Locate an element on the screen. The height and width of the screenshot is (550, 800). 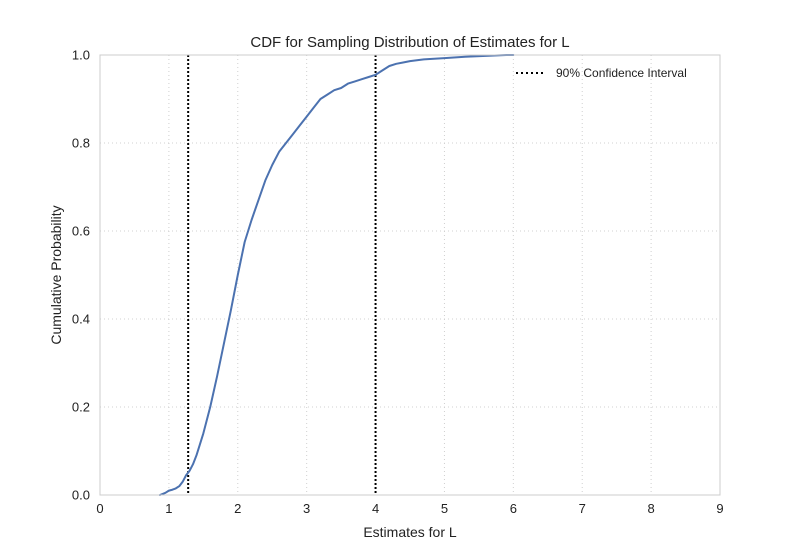
x-tick-label: 9 is located at coordinates (719, 508).